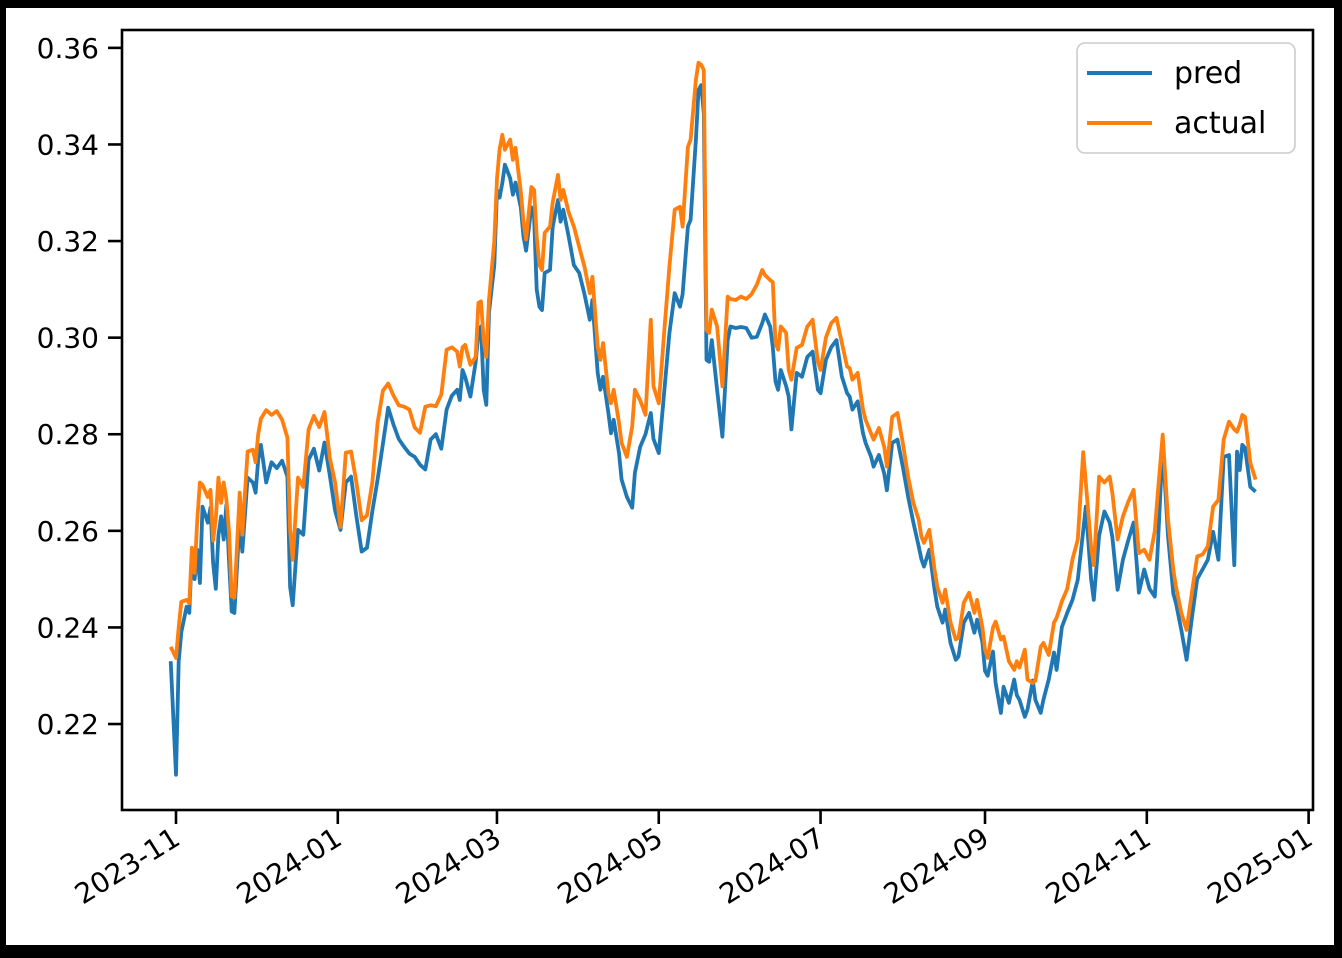 This screenshot has height=958, width=1342. I want to click on legend-label-pred: pred, so click(1208, 73).